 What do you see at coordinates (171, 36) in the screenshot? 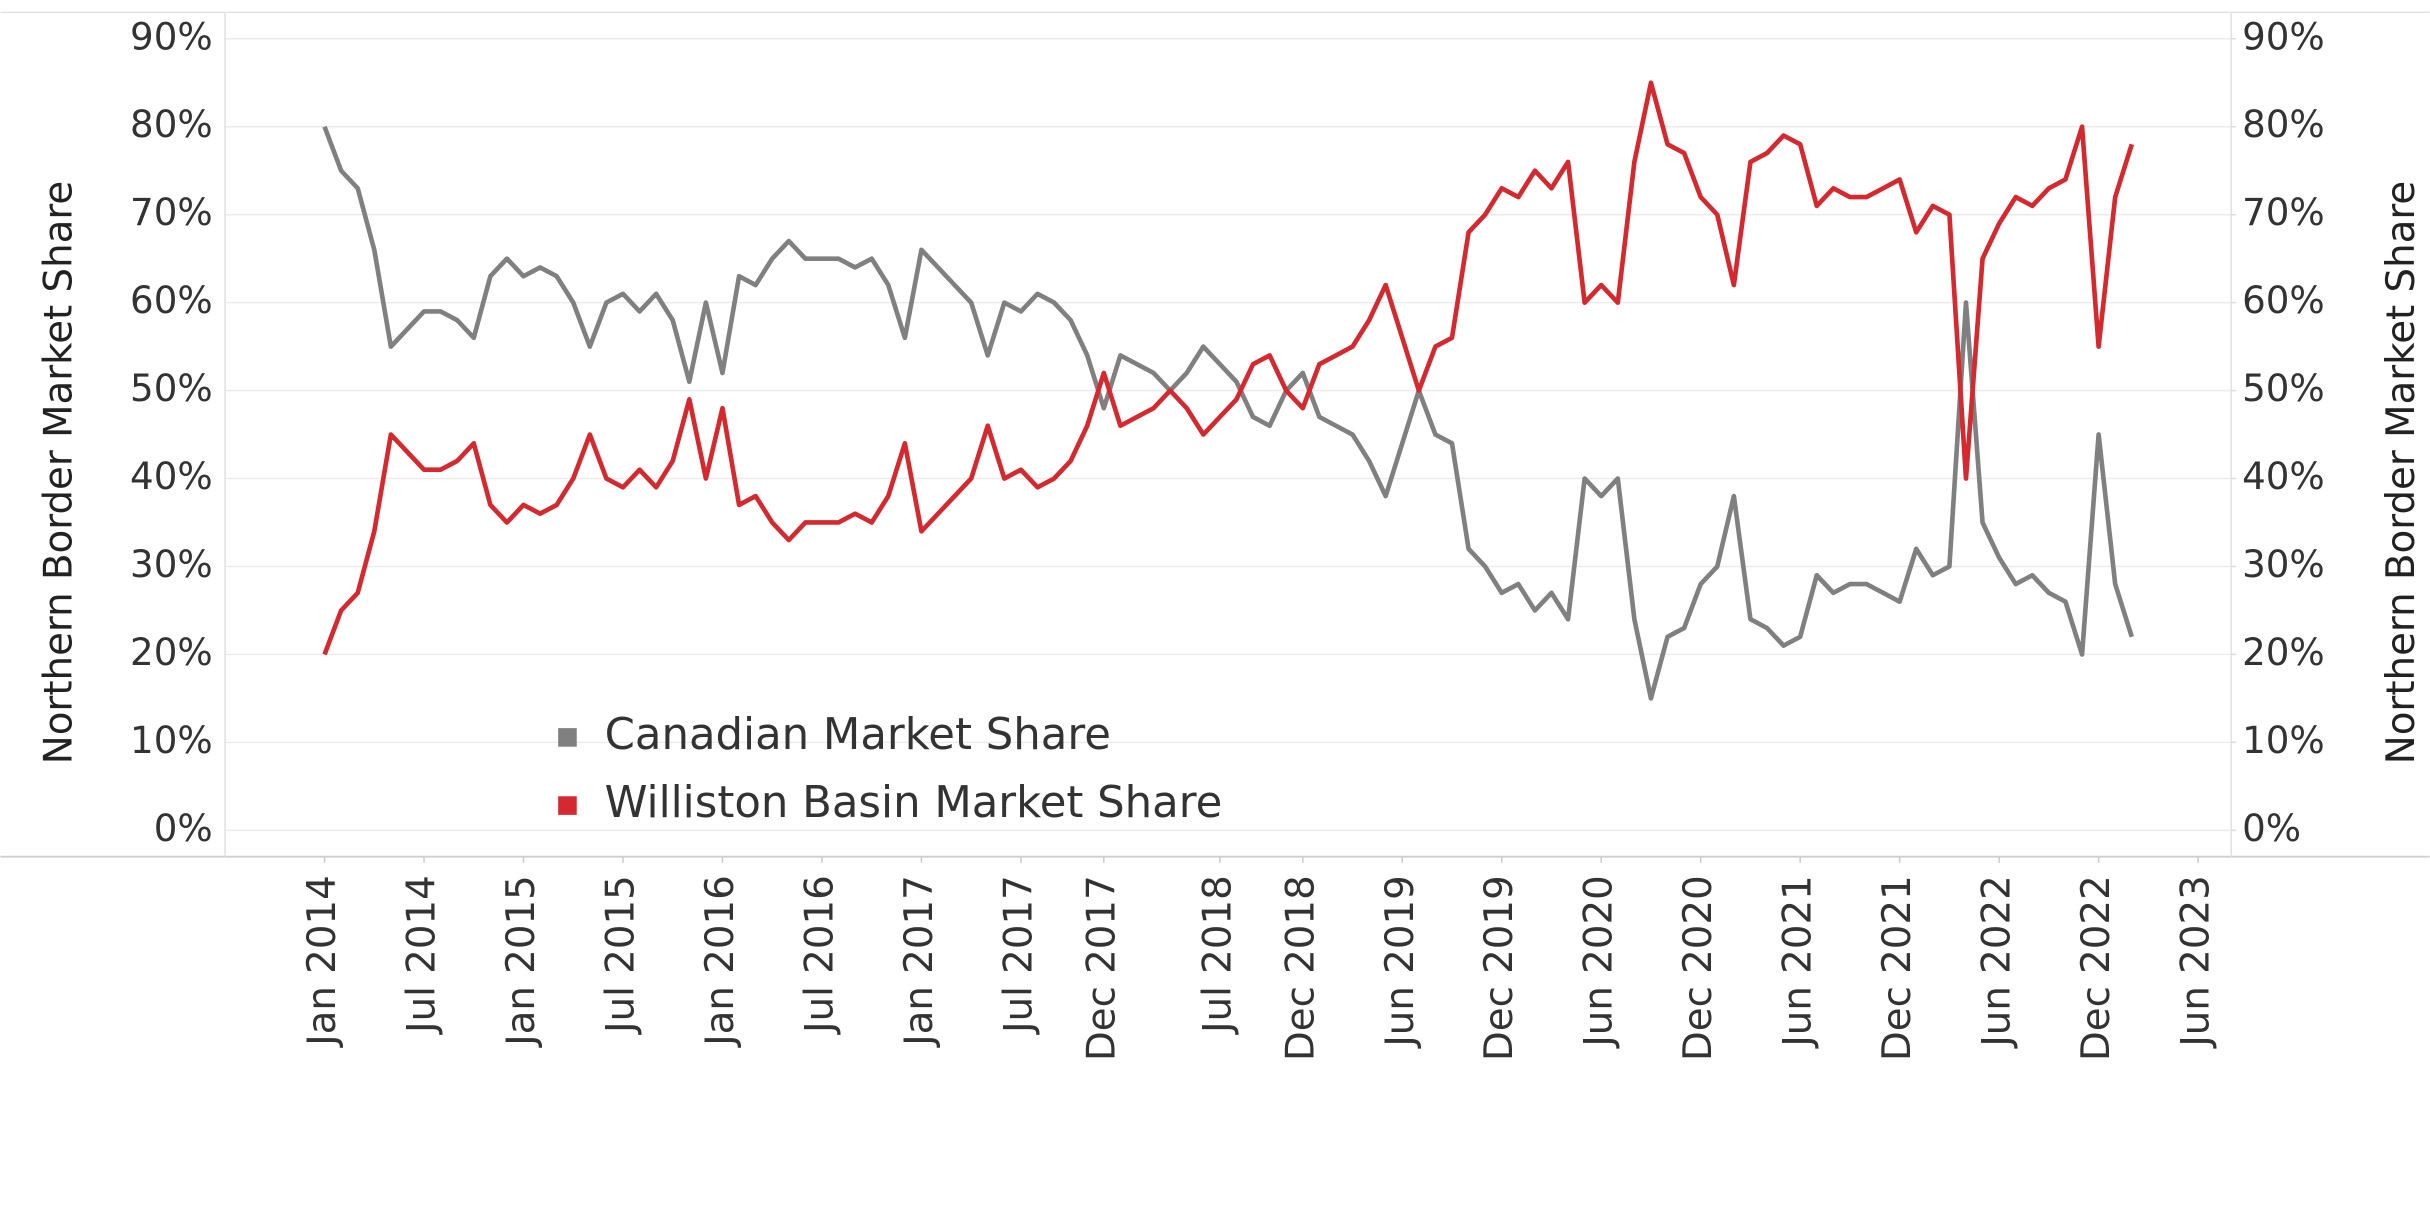
I see `y-tick-label: 90%` at bounding box center [171, 36].